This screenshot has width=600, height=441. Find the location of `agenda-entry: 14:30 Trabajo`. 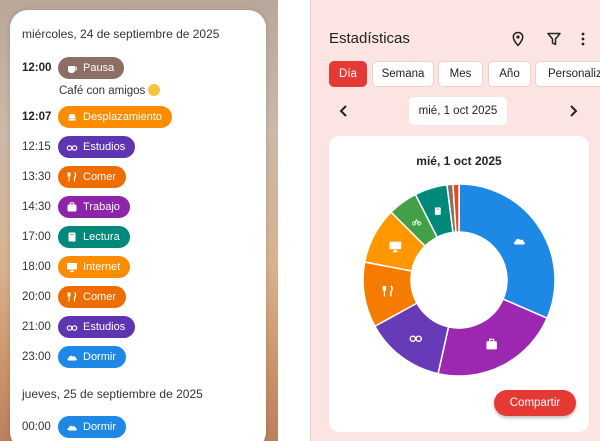

agenda-entry: 14:30 Trabajo is located at coordinates (76, 207).